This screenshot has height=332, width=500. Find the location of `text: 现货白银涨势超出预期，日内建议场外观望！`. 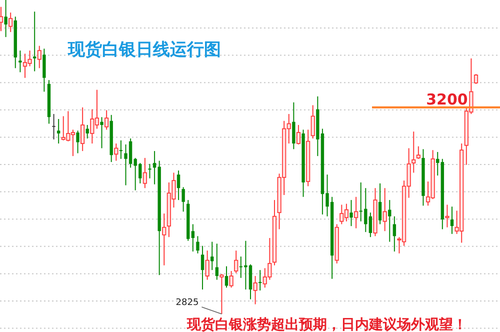

text: 现货白银涨势超出预期，日内建议场外观望！ is located at coordinates (326, 324).